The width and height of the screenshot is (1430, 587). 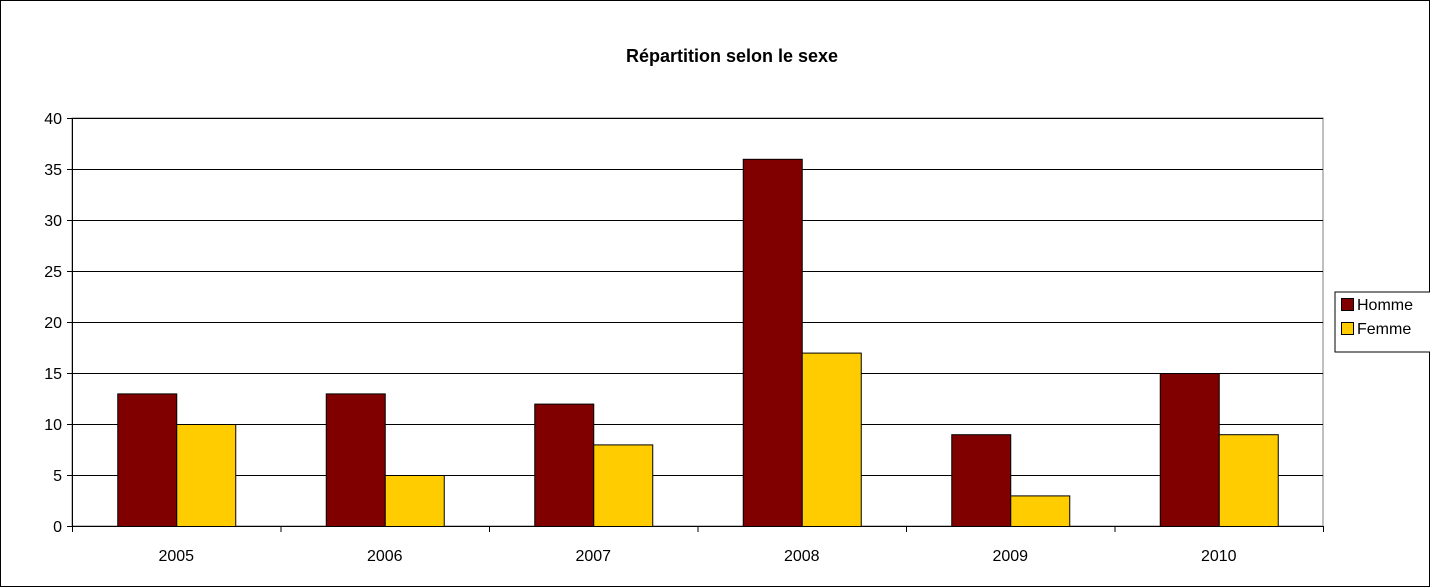 I want to click on bar-femme-2006, so click(x=414, y=501).